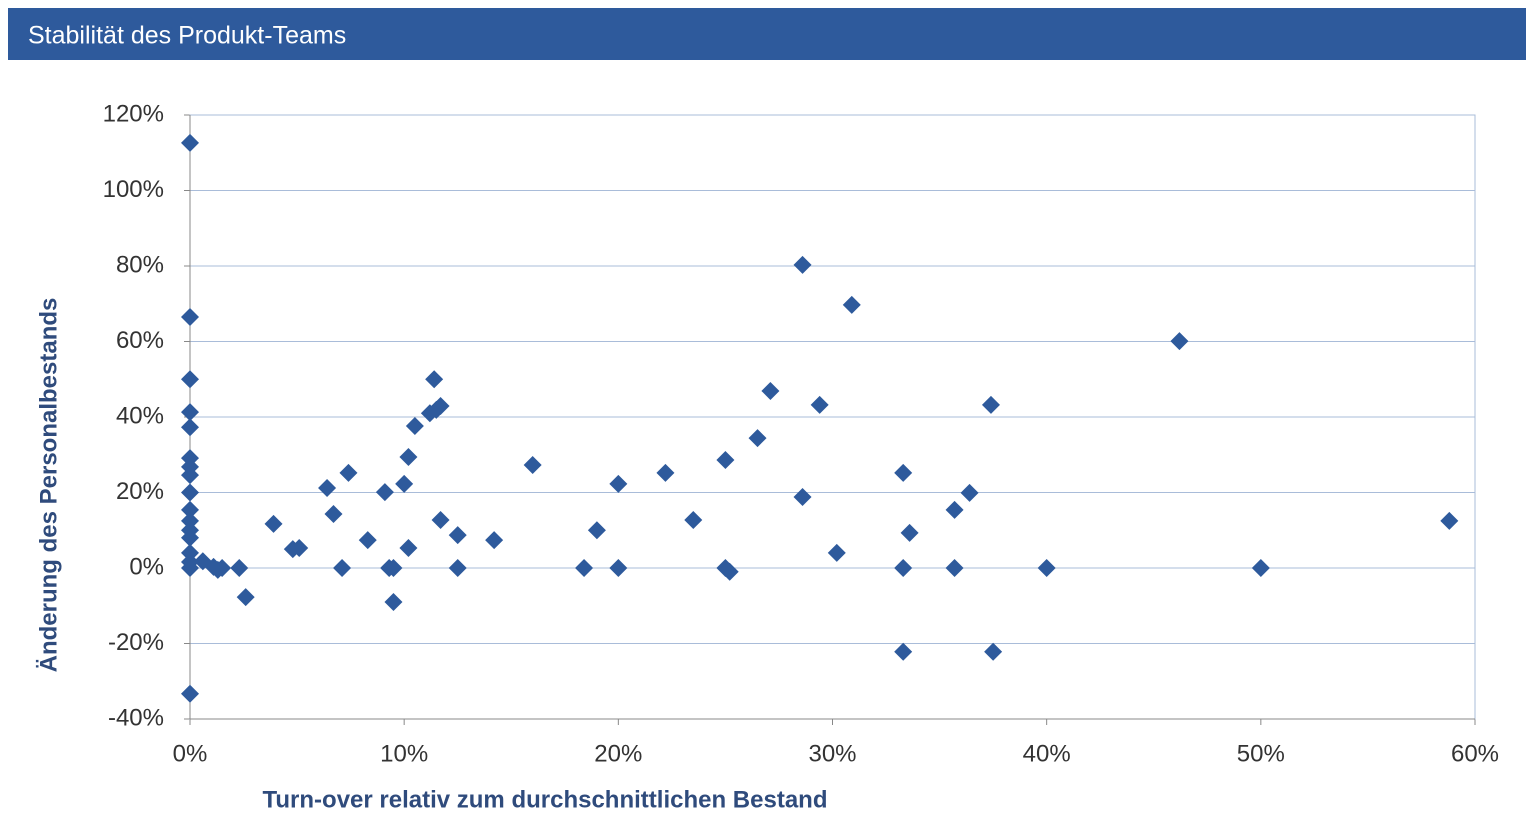 Image resolution: width=1526 pixels, height=824 pixels. Describe the element at coordinates (832, 753) in the screenshot. I see `x-tick-label: 30%` at that location.